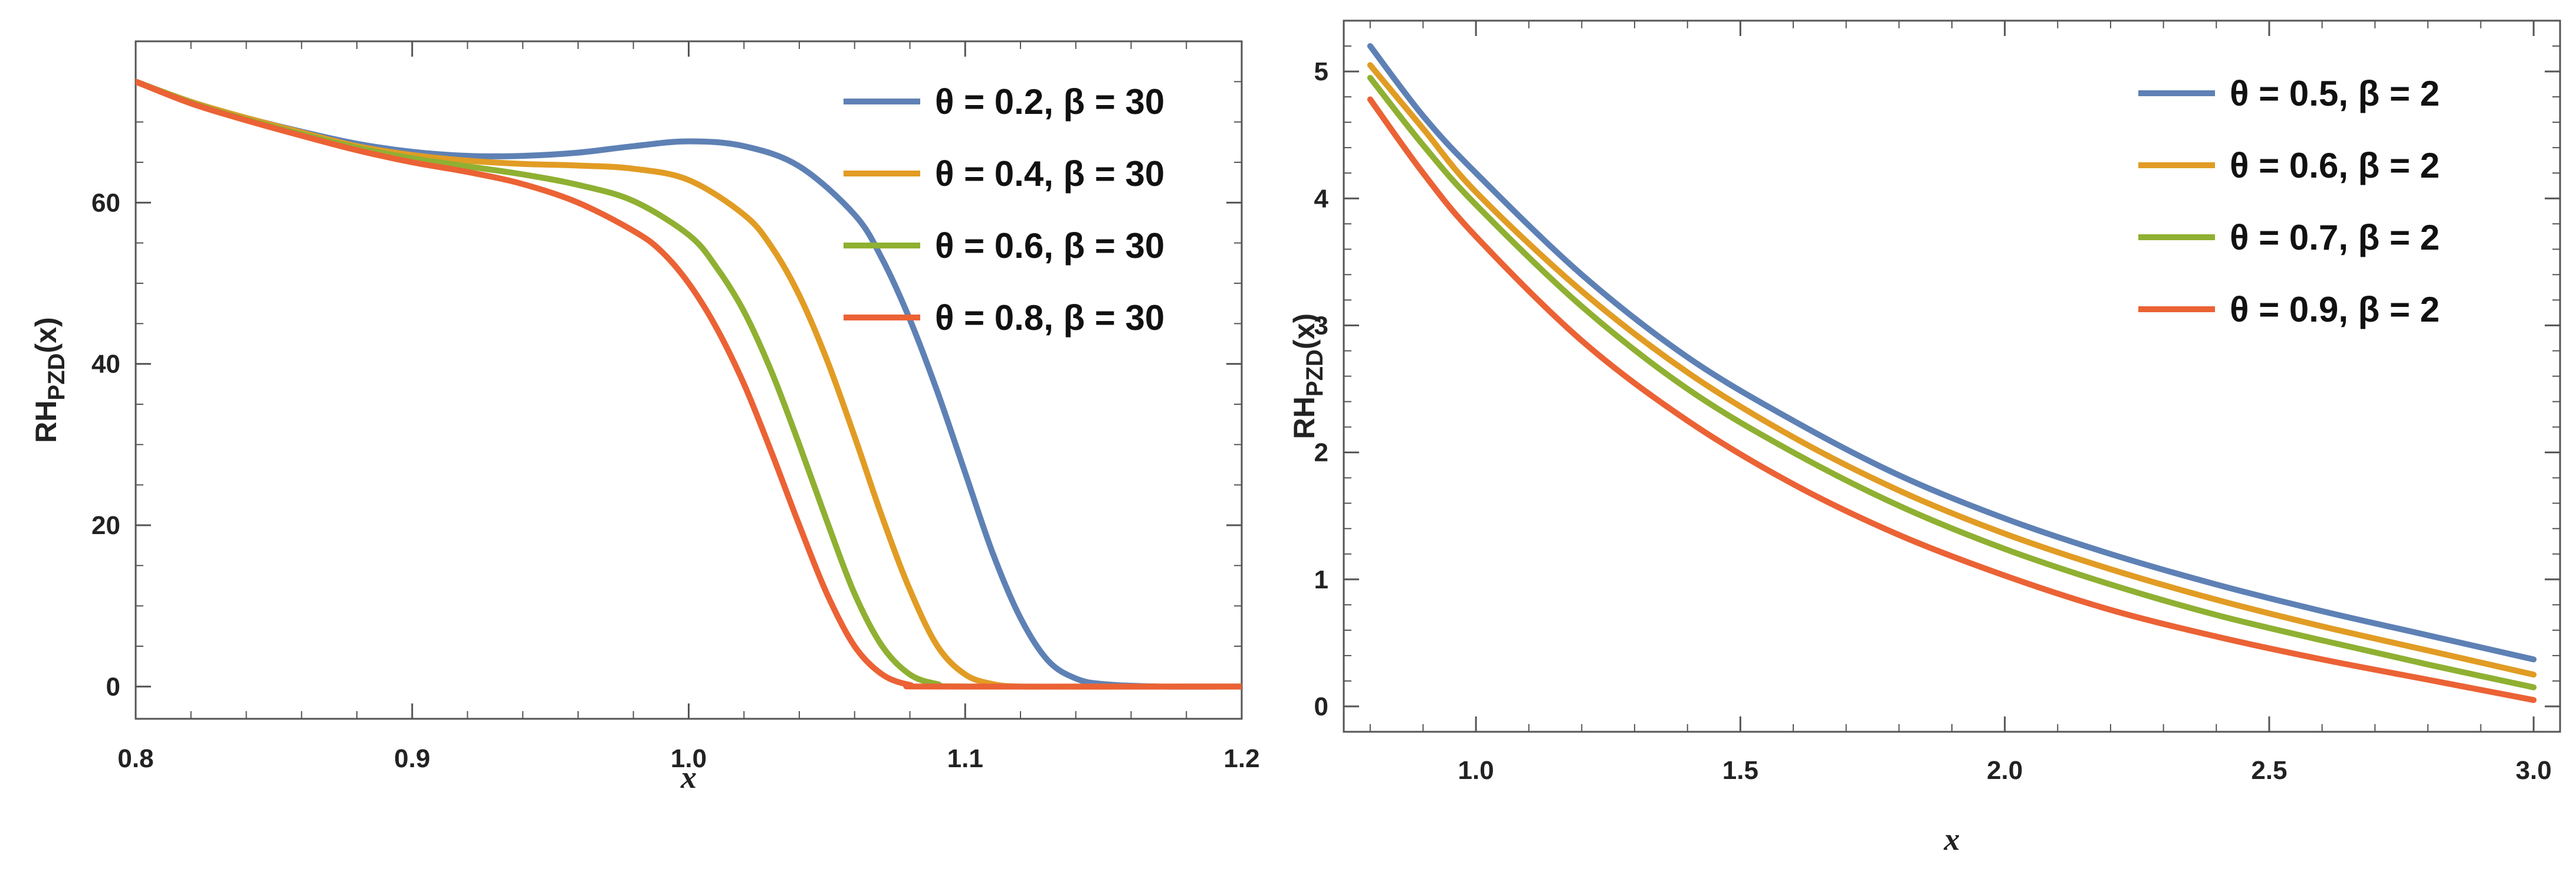 This screenshot has height=874, width=2576. I want to click on legend-entry-label: θ = 0.5, β = 2, so click(2335, 93).